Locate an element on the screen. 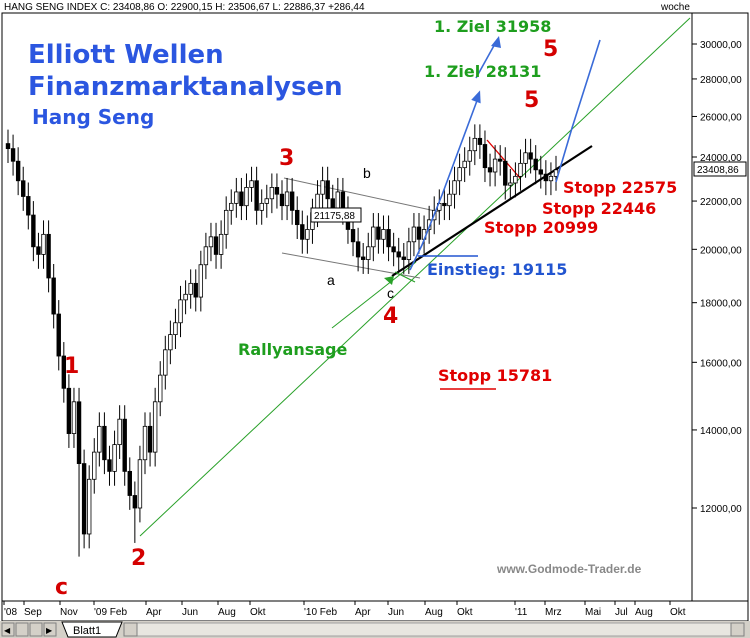 The width and height of the screenshot is (750, 638). wave-c: c is located at coordinates (61, 587).